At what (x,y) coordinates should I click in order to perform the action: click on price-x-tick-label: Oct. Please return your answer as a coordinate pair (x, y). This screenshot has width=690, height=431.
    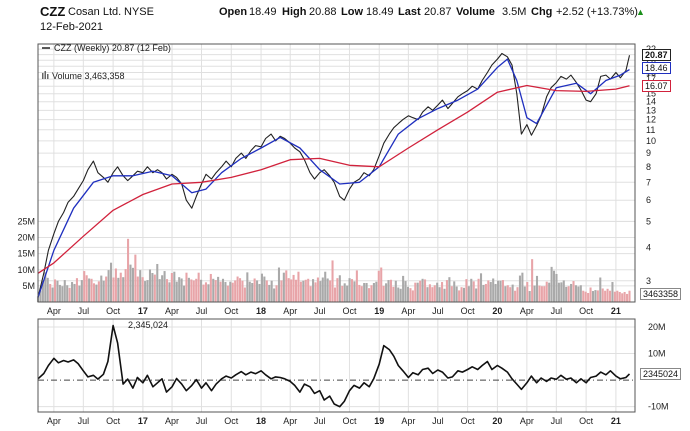
    Looking at the image, I should click on (113, 311).